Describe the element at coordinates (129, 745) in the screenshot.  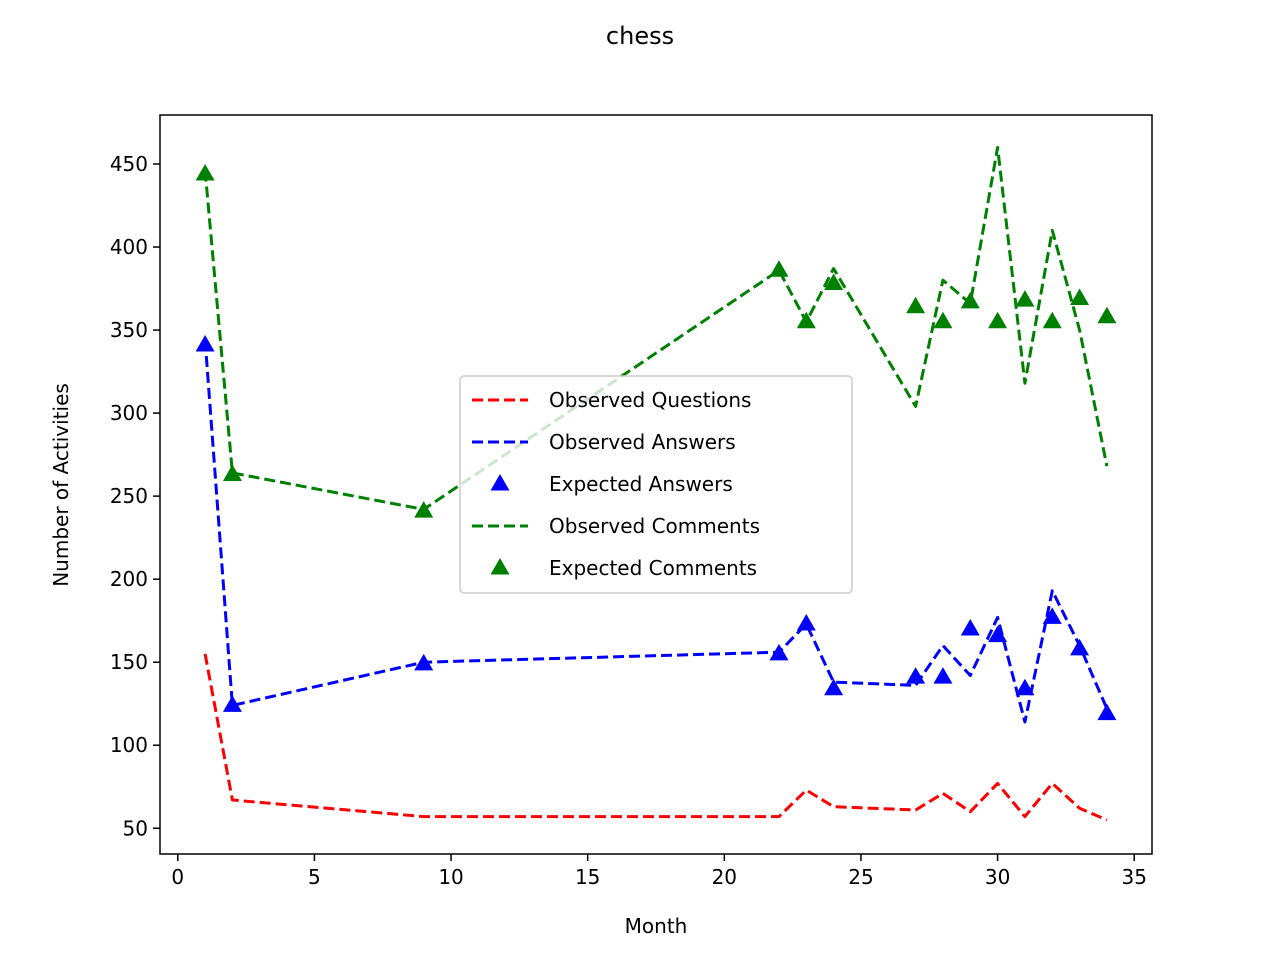
I see `y-tick-label: 100` at that location.